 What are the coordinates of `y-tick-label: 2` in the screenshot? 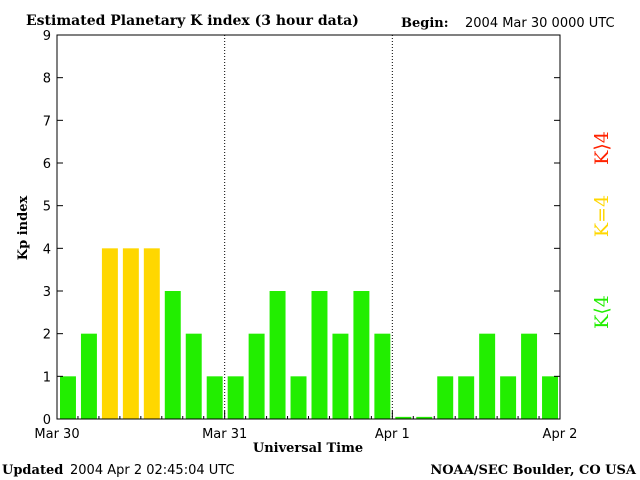 It's located at (47, 335).